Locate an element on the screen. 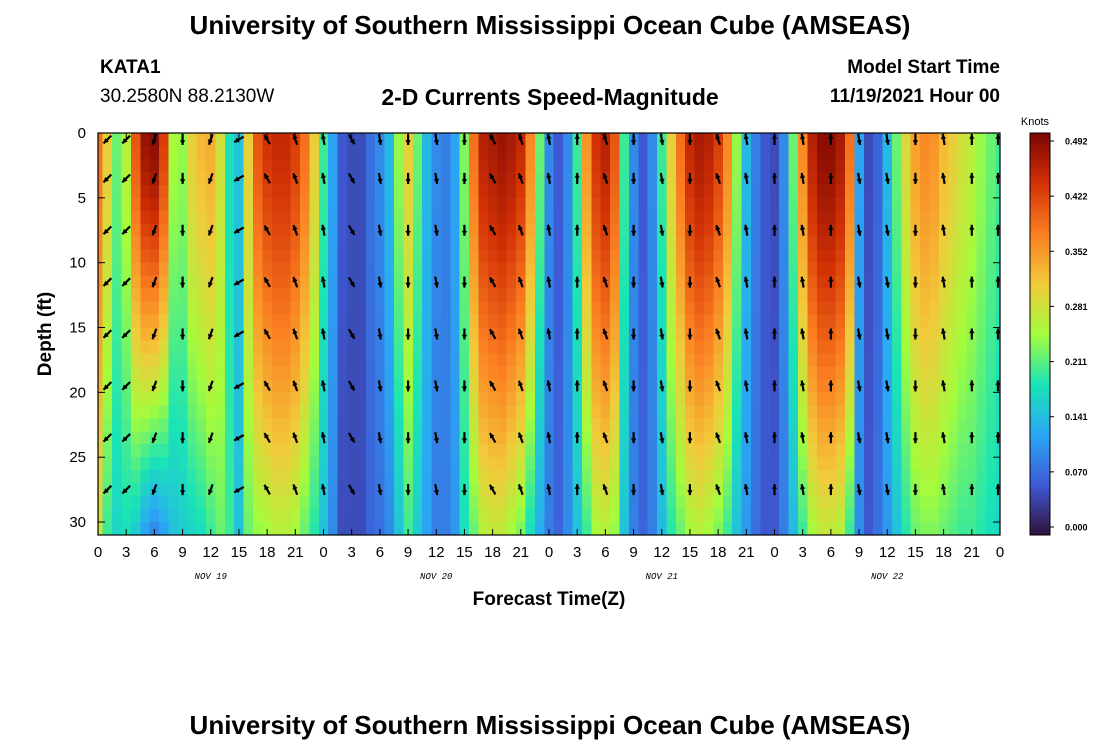 This screenshot has width=1100, height=750. x-tick-label: 15 is located at coordinates (915, 552).